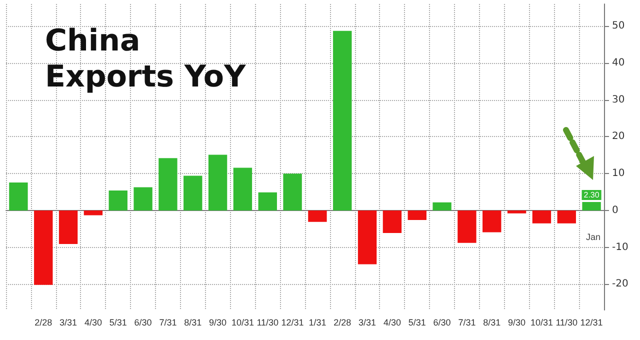 This screenshot has width=640, height=340. What do you see at coordinates (146, 59) in the screenshot?
I see `text: China Exports YoY` at bounding box center [146, 59].